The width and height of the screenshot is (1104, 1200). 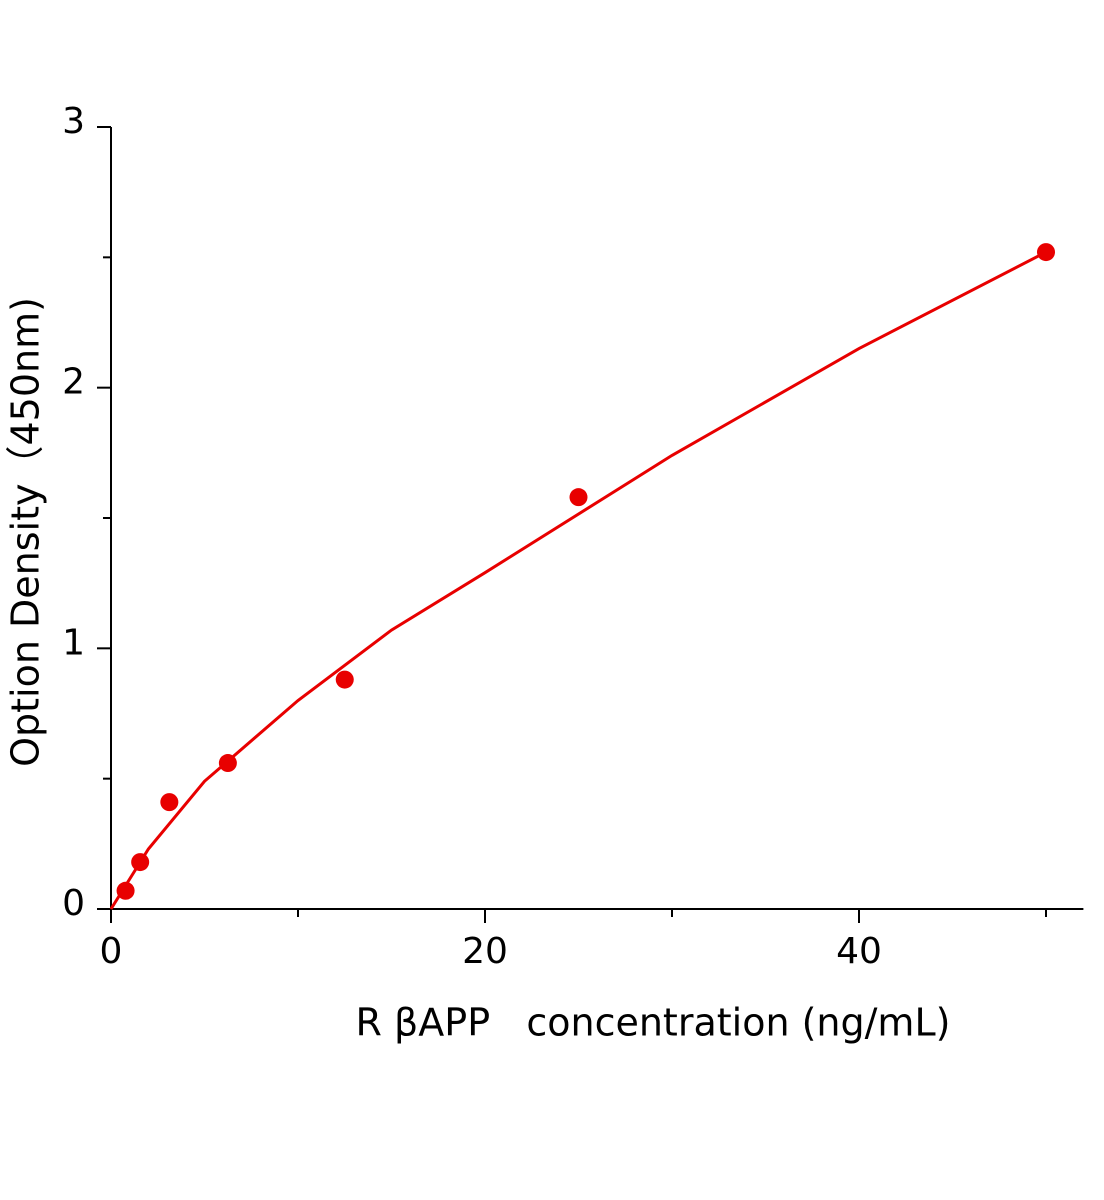 What do you see at coordinates (73, 642) in the screenshot?
I see `y-tick-label: 1` at bounding box center [73, 642].